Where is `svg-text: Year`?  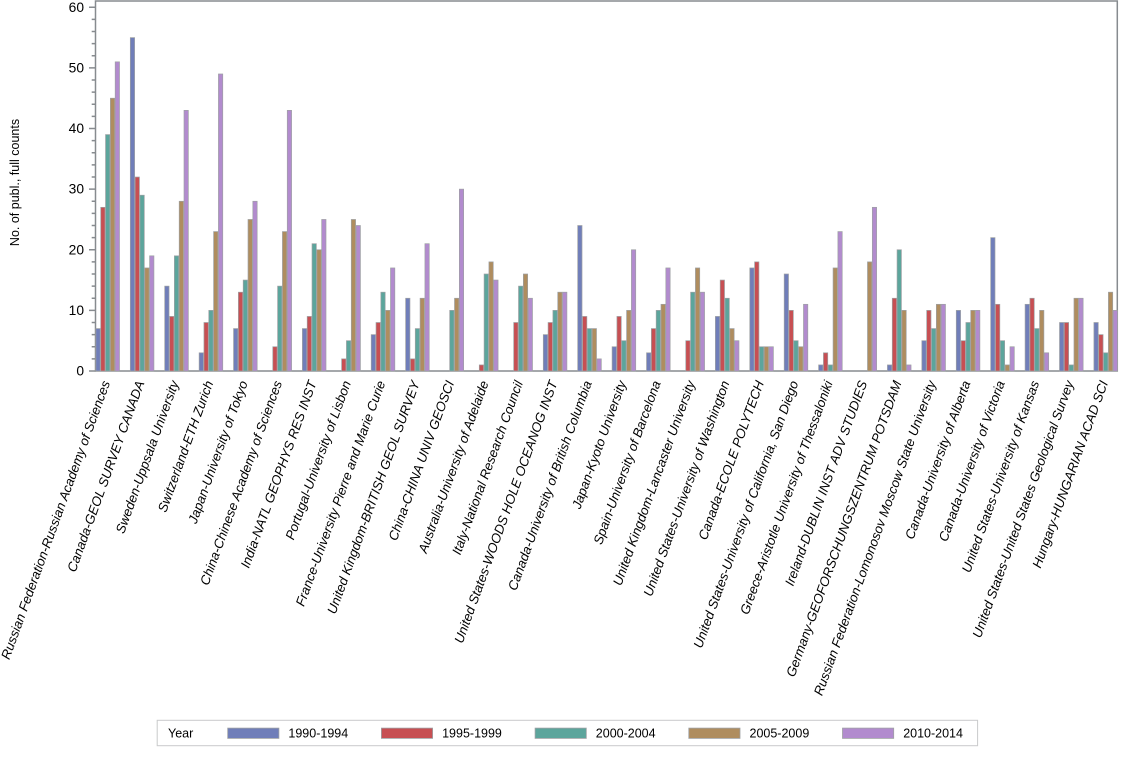 svg-text: Year is located at coordinates (180, 734).